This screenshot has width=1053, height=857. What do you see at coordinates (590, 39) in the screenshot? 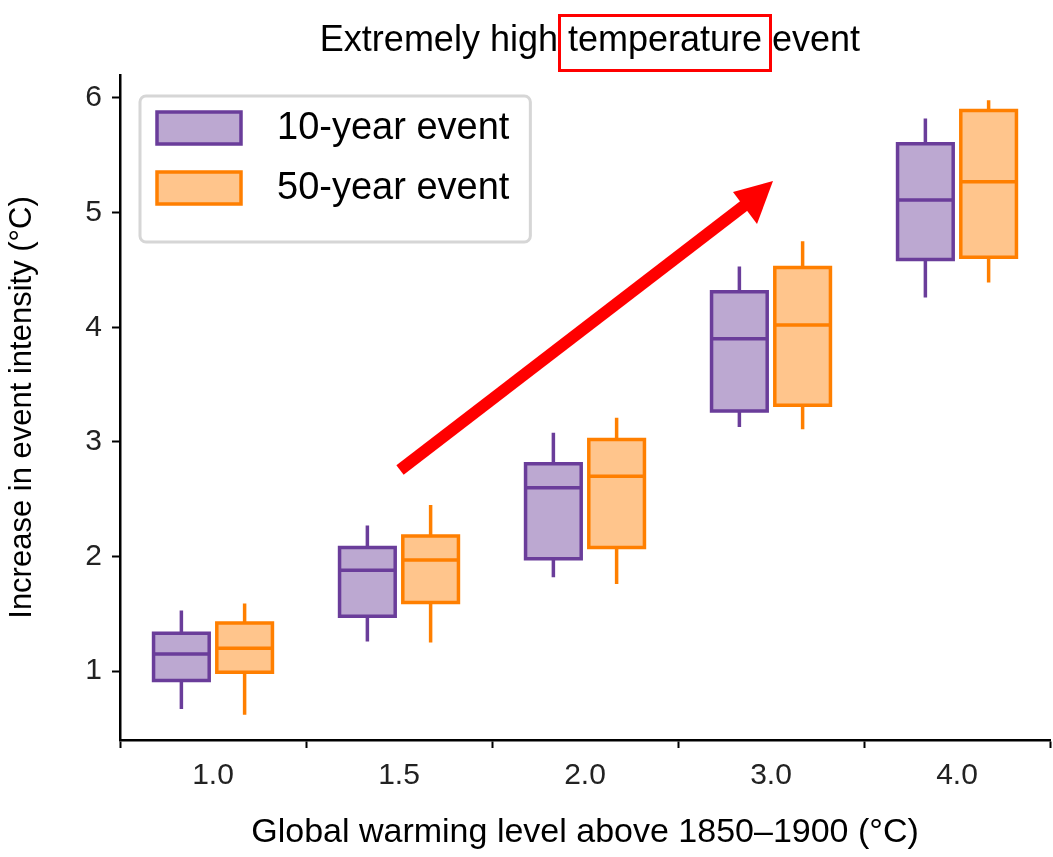
I see `chart-title: Extremely high temperature event` at bounding box center [590, 39].